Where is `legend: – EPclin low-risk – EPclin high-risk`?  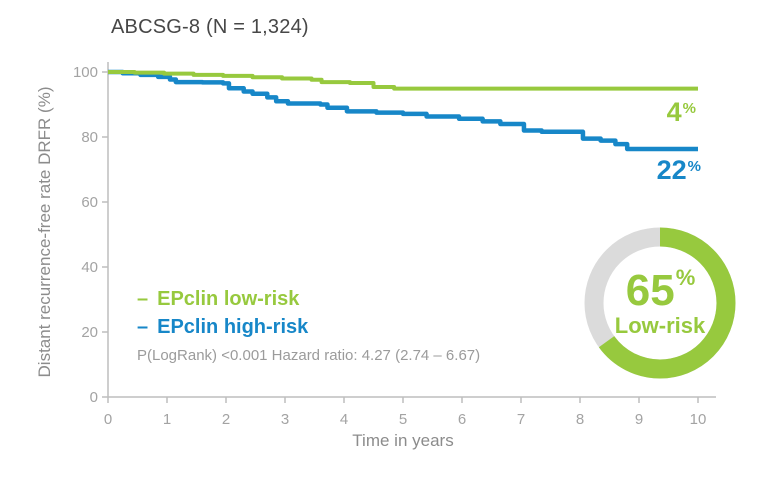
legend: – EPclin low-risk – EPclin high-risk is located at coordinates (222, 313).